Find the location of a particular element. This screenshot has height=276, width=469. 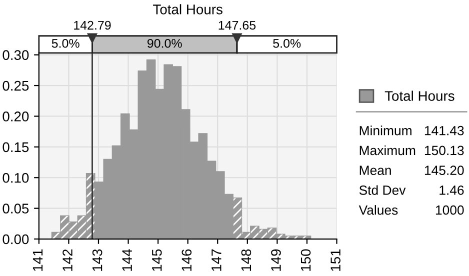

y-tick-label: 0.10 is located at coordinates (15, 177).